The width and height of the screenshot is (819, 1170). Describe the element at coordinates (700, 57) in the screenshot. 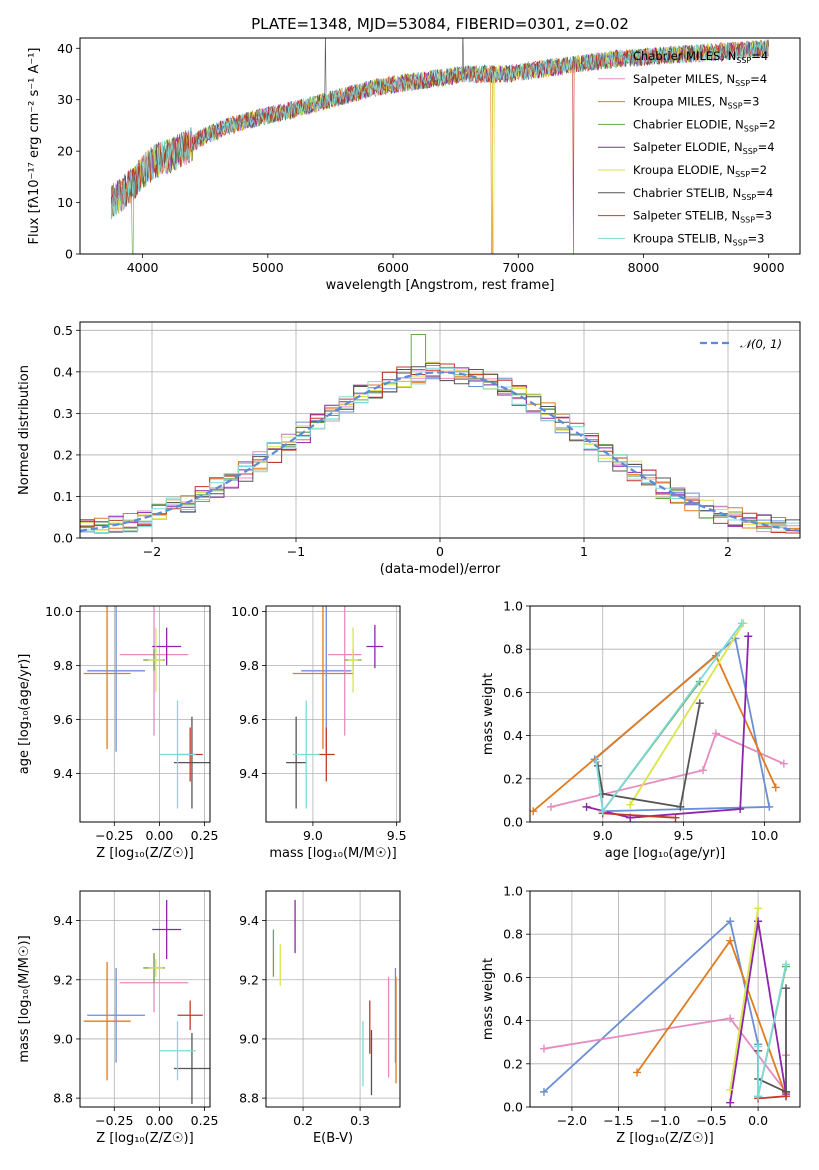

I see `legend-entry: Chabrier MILES, NSSP=4` at that location.